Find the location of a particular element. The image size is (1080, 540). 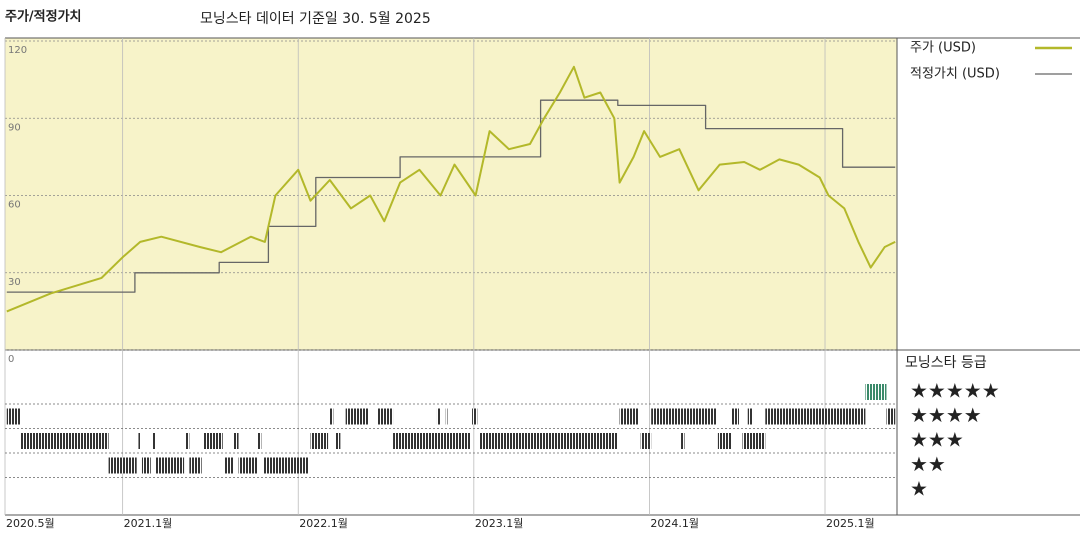

y-tick-label: 0 is located at coordinates (11, 359).